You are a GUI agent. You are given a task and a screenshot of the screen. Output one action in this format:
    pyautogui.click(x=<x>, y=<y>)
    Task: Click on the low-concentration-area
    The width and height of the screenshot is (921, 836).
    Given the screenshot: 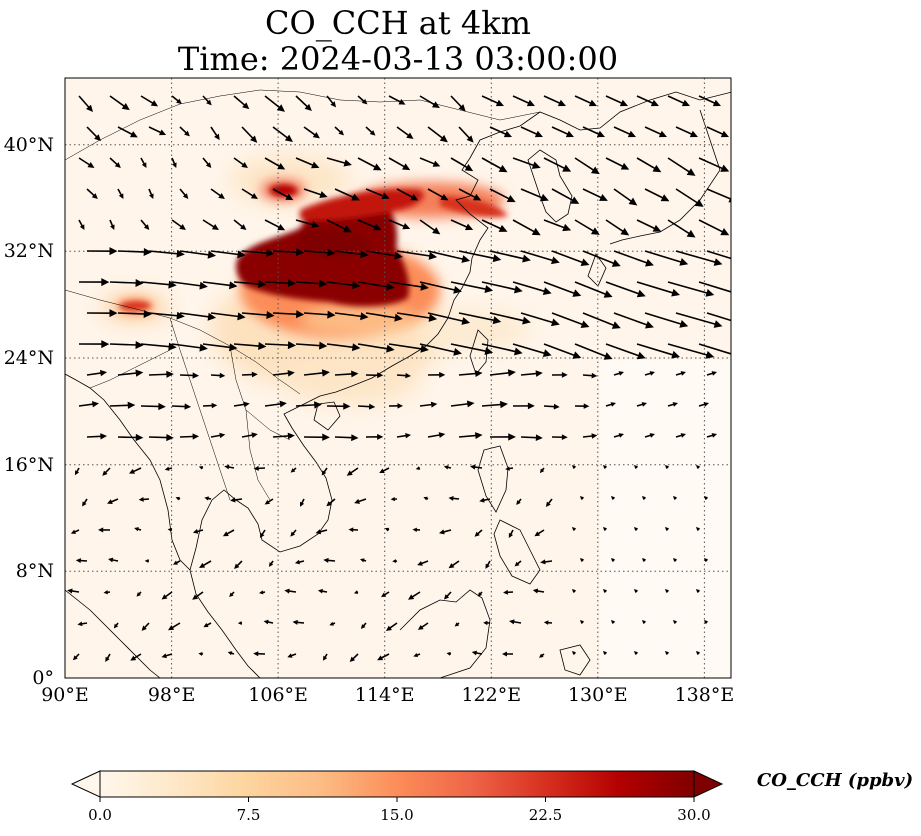 What is the action you would take?
    pyautogui.click(x=665, y=519)
    